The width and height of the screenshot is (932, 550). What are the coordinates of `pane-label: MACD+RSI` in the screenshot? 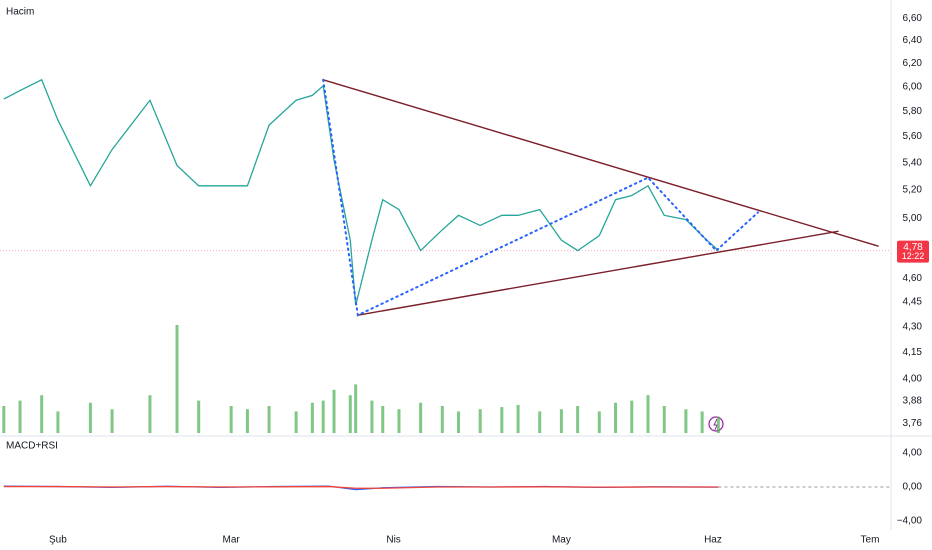 It's located at (32, 446).